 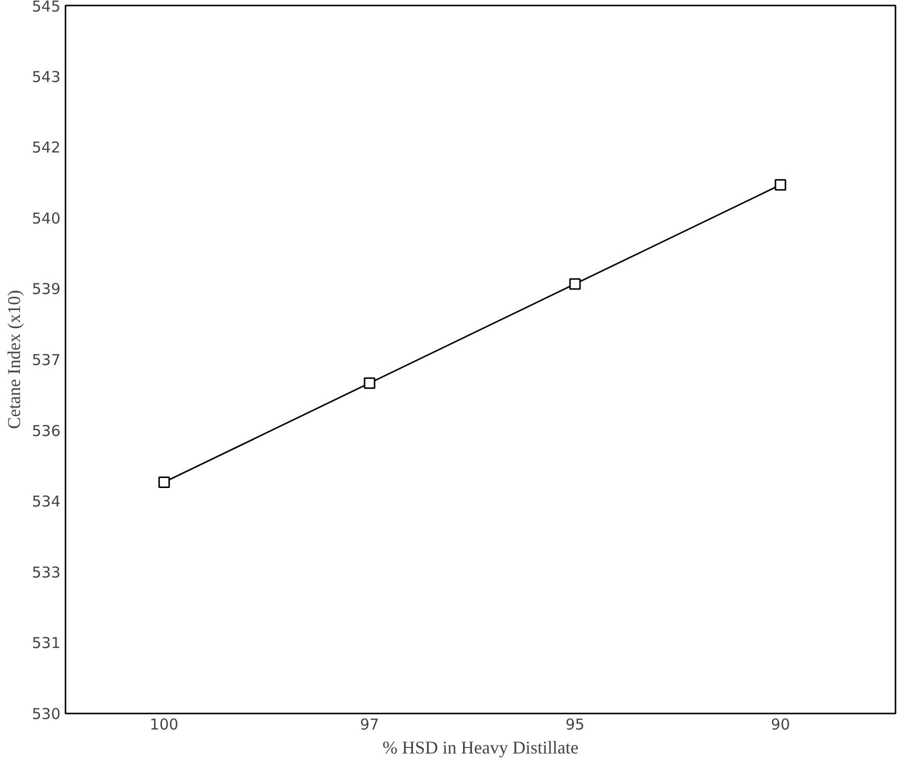 What do you see at coordinates (370, 725) in the screenshot?
I see `x-tick-label: 97` at bounding box center [370, 725].